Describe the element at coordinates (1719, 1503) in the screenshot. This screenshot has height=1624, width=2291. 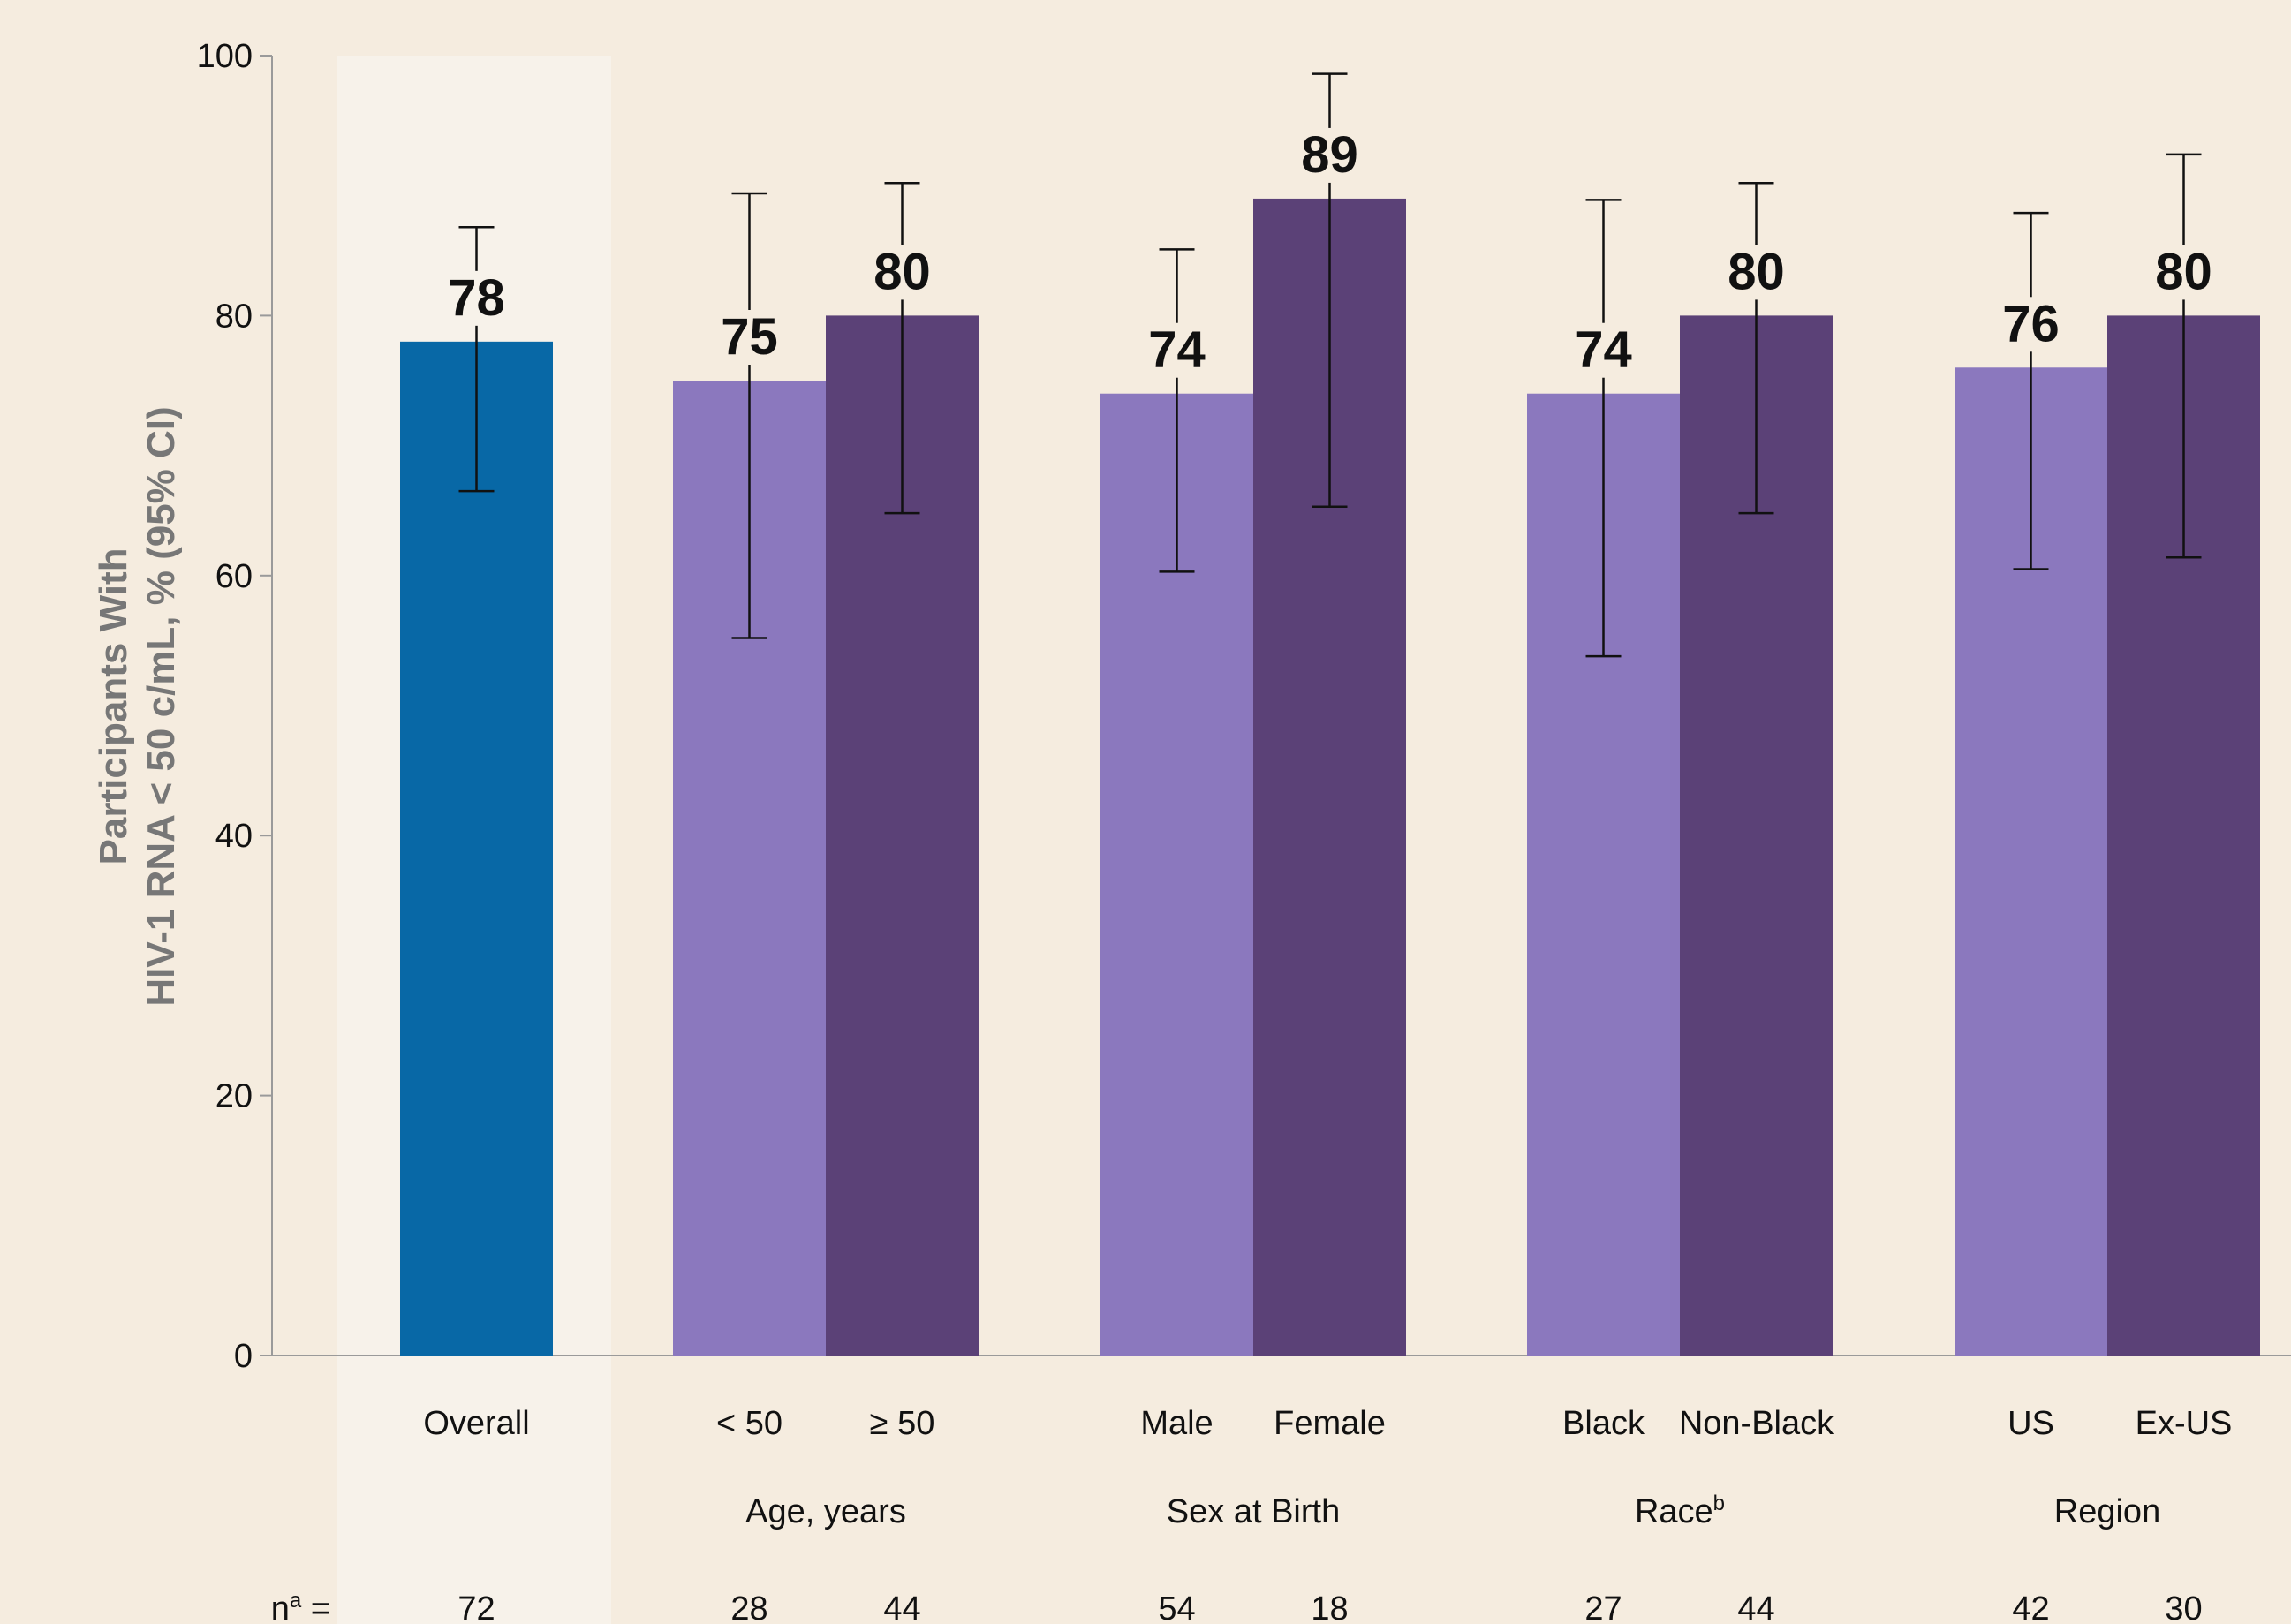
I see `group-label-superscript: b` at that location.